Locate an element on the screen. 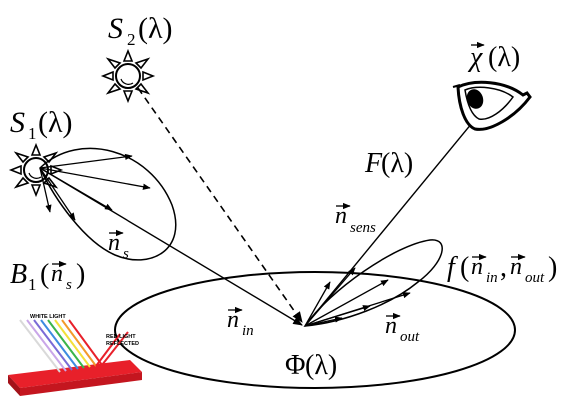 This screenshot has height=407, width=579. sun-s2-icon is located at coordinates (128, 76).